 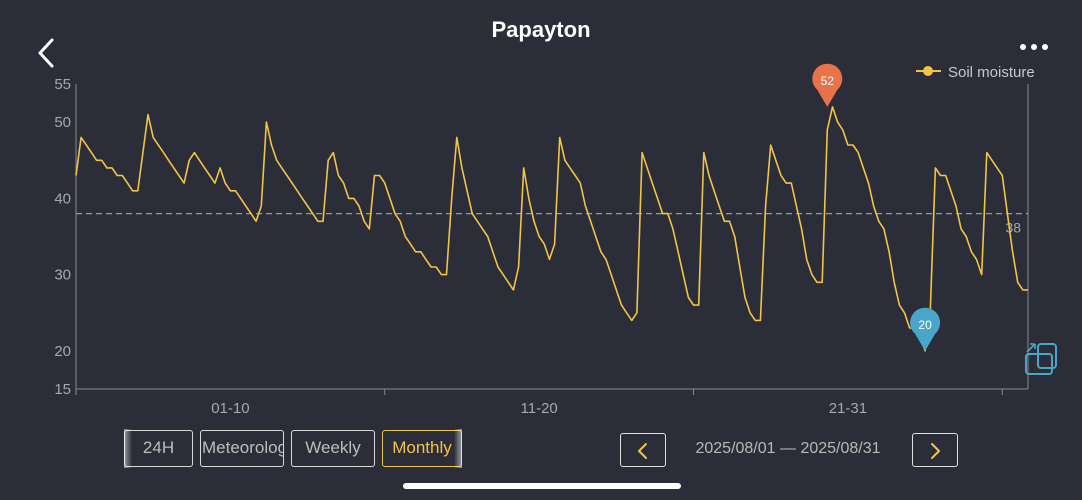 I want to click on page-title: Papayton, so click(x=541, y=29).